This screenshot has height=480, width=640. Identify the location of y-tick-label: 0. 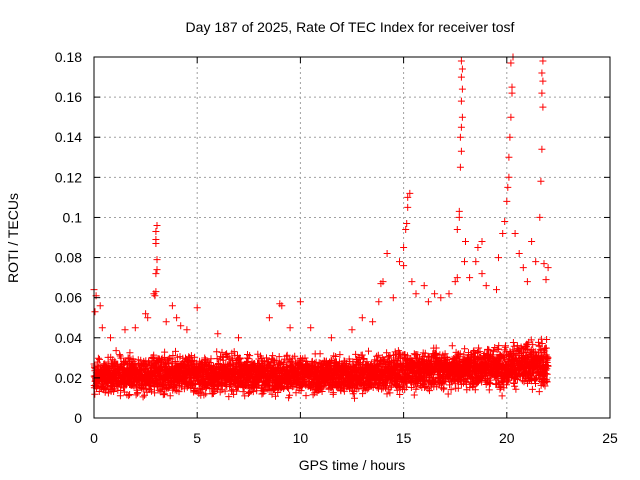
(78, 418).